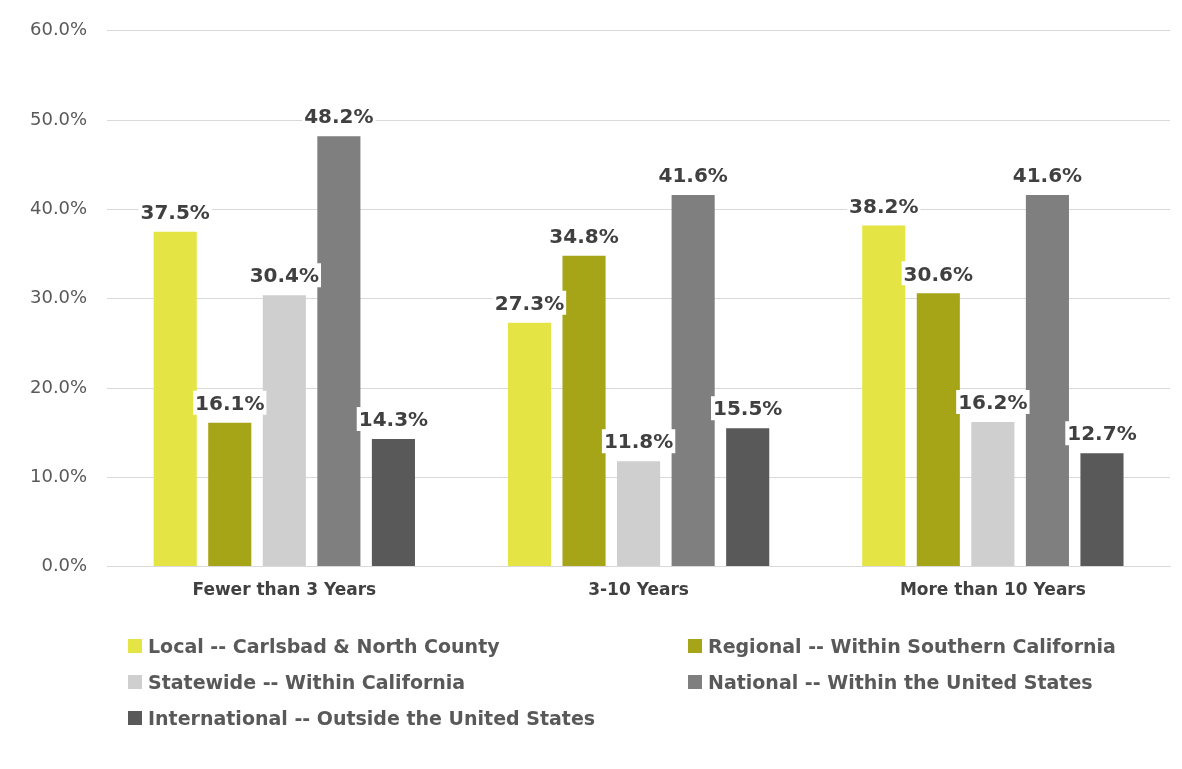 Image resolution: width=1182 pixels, height=769 pixels. I want to click on data-label: 34.8%, so click(584, 236).